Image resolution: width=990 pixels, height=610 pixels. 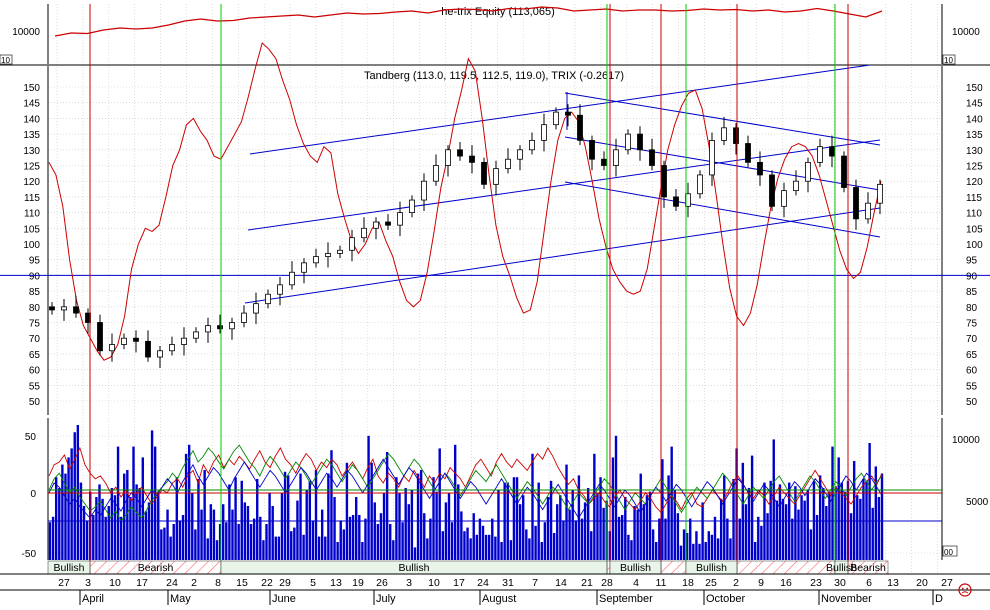 I want to click on day-label: 20, so click(x=922, y=583).